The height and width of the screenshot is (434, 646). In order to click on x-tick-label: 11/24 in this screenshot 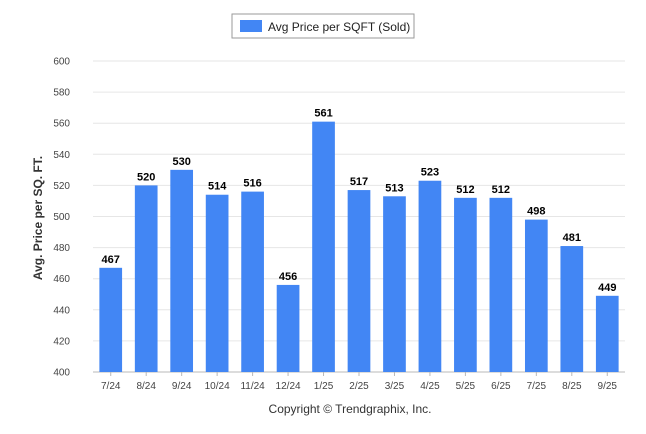, I will do `click(252, 386)`.